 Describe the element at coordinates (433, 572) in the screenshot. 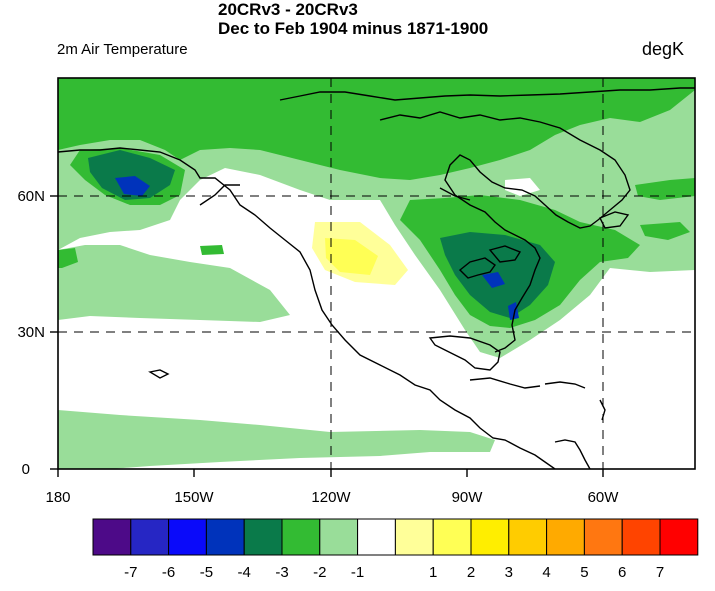

I see `colorbar-label: 1` at that location.